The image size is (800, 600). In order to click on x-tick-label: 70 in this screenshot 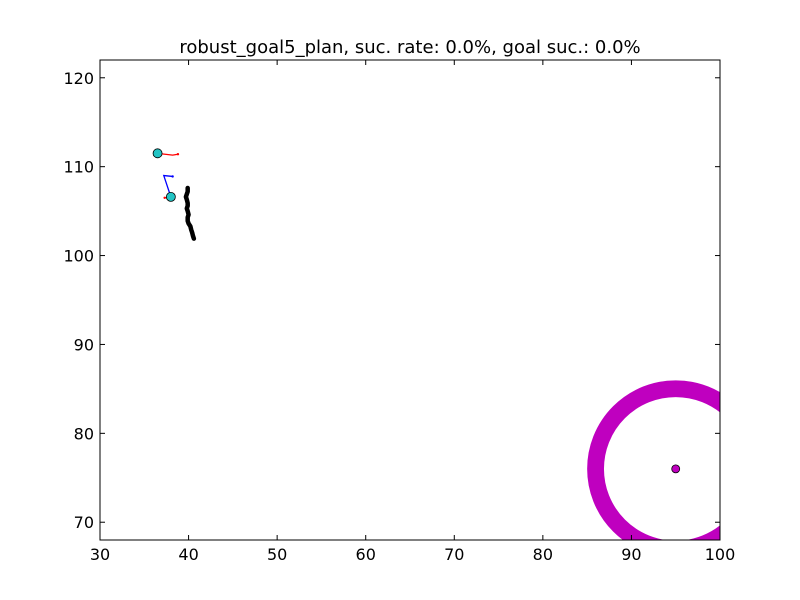, I will do `click(454, 554)`.